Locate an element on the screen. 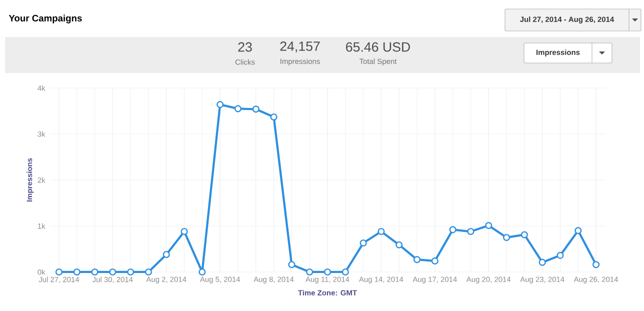 The width and height of the screenshot is (644, 311). text: 23 is located at coordinates (245, 47).